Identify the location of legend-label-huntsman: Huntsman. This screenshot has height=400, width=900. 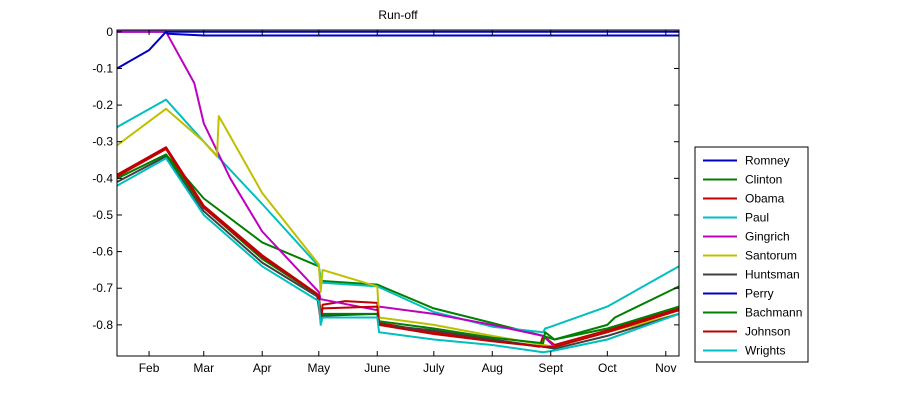
(772, 275).